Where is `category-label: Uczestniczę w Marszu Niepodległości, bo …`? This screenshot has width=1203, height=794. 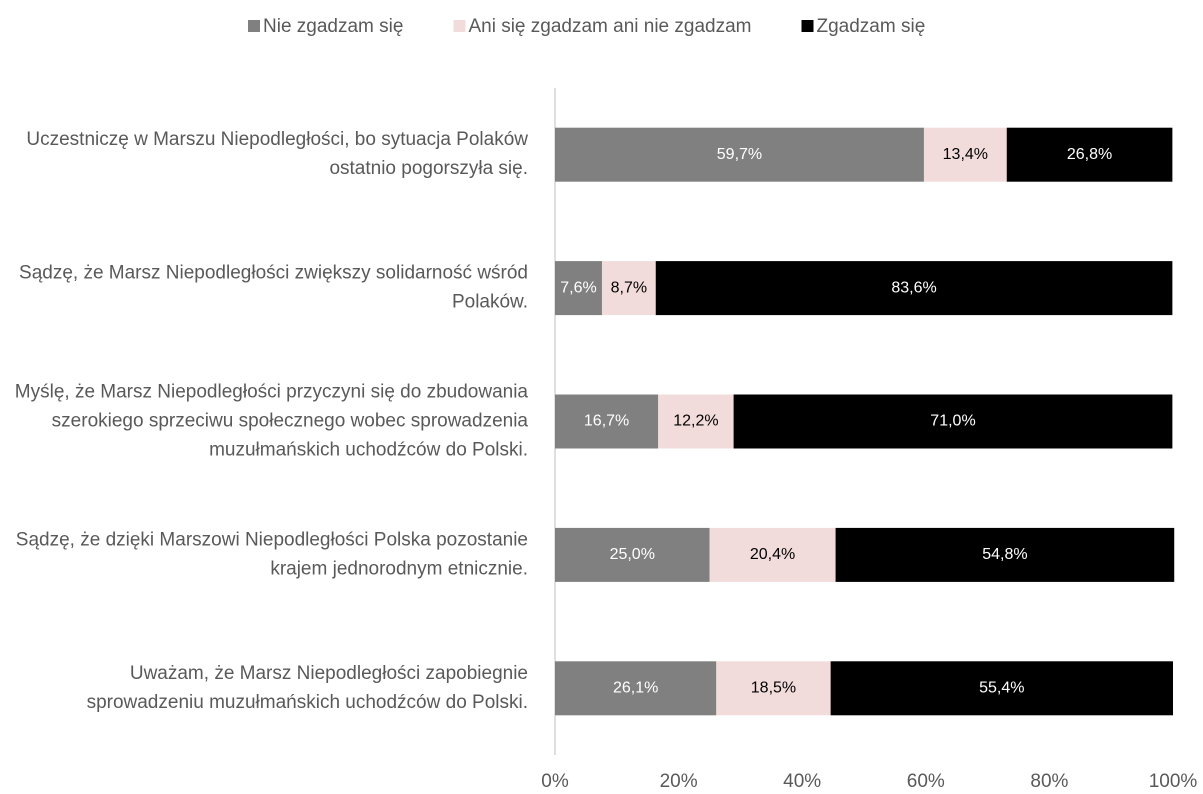 category-label: Uczestniczę w Marszu Niepodległości, bo … is located at coordinates (277, 154).